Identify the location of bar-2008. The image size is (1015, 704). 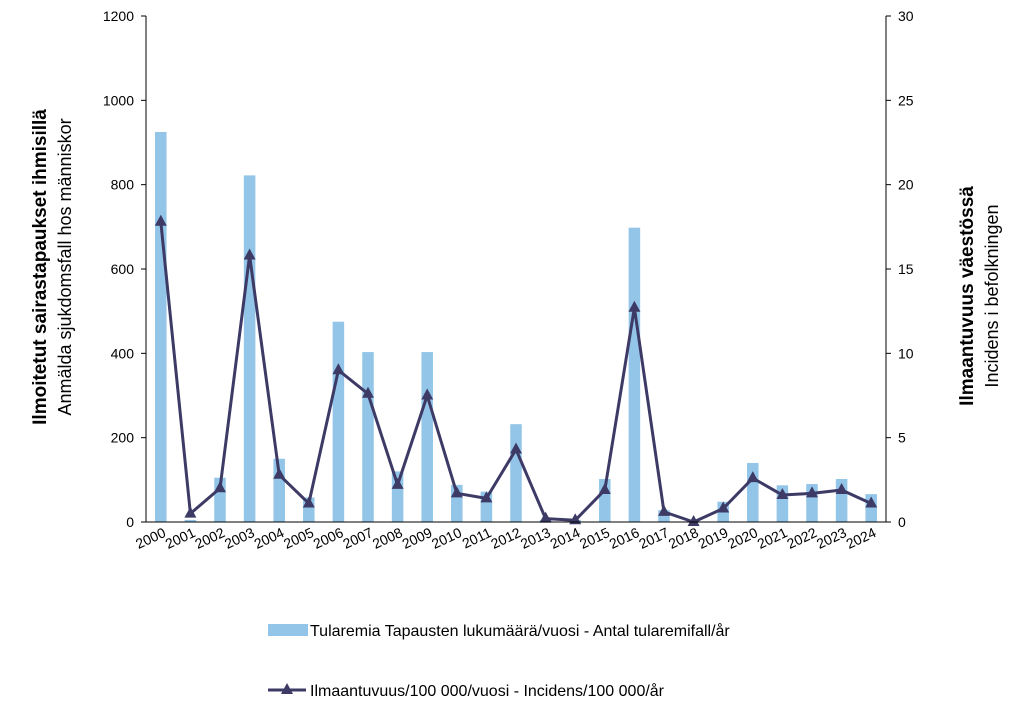
(397, 496).